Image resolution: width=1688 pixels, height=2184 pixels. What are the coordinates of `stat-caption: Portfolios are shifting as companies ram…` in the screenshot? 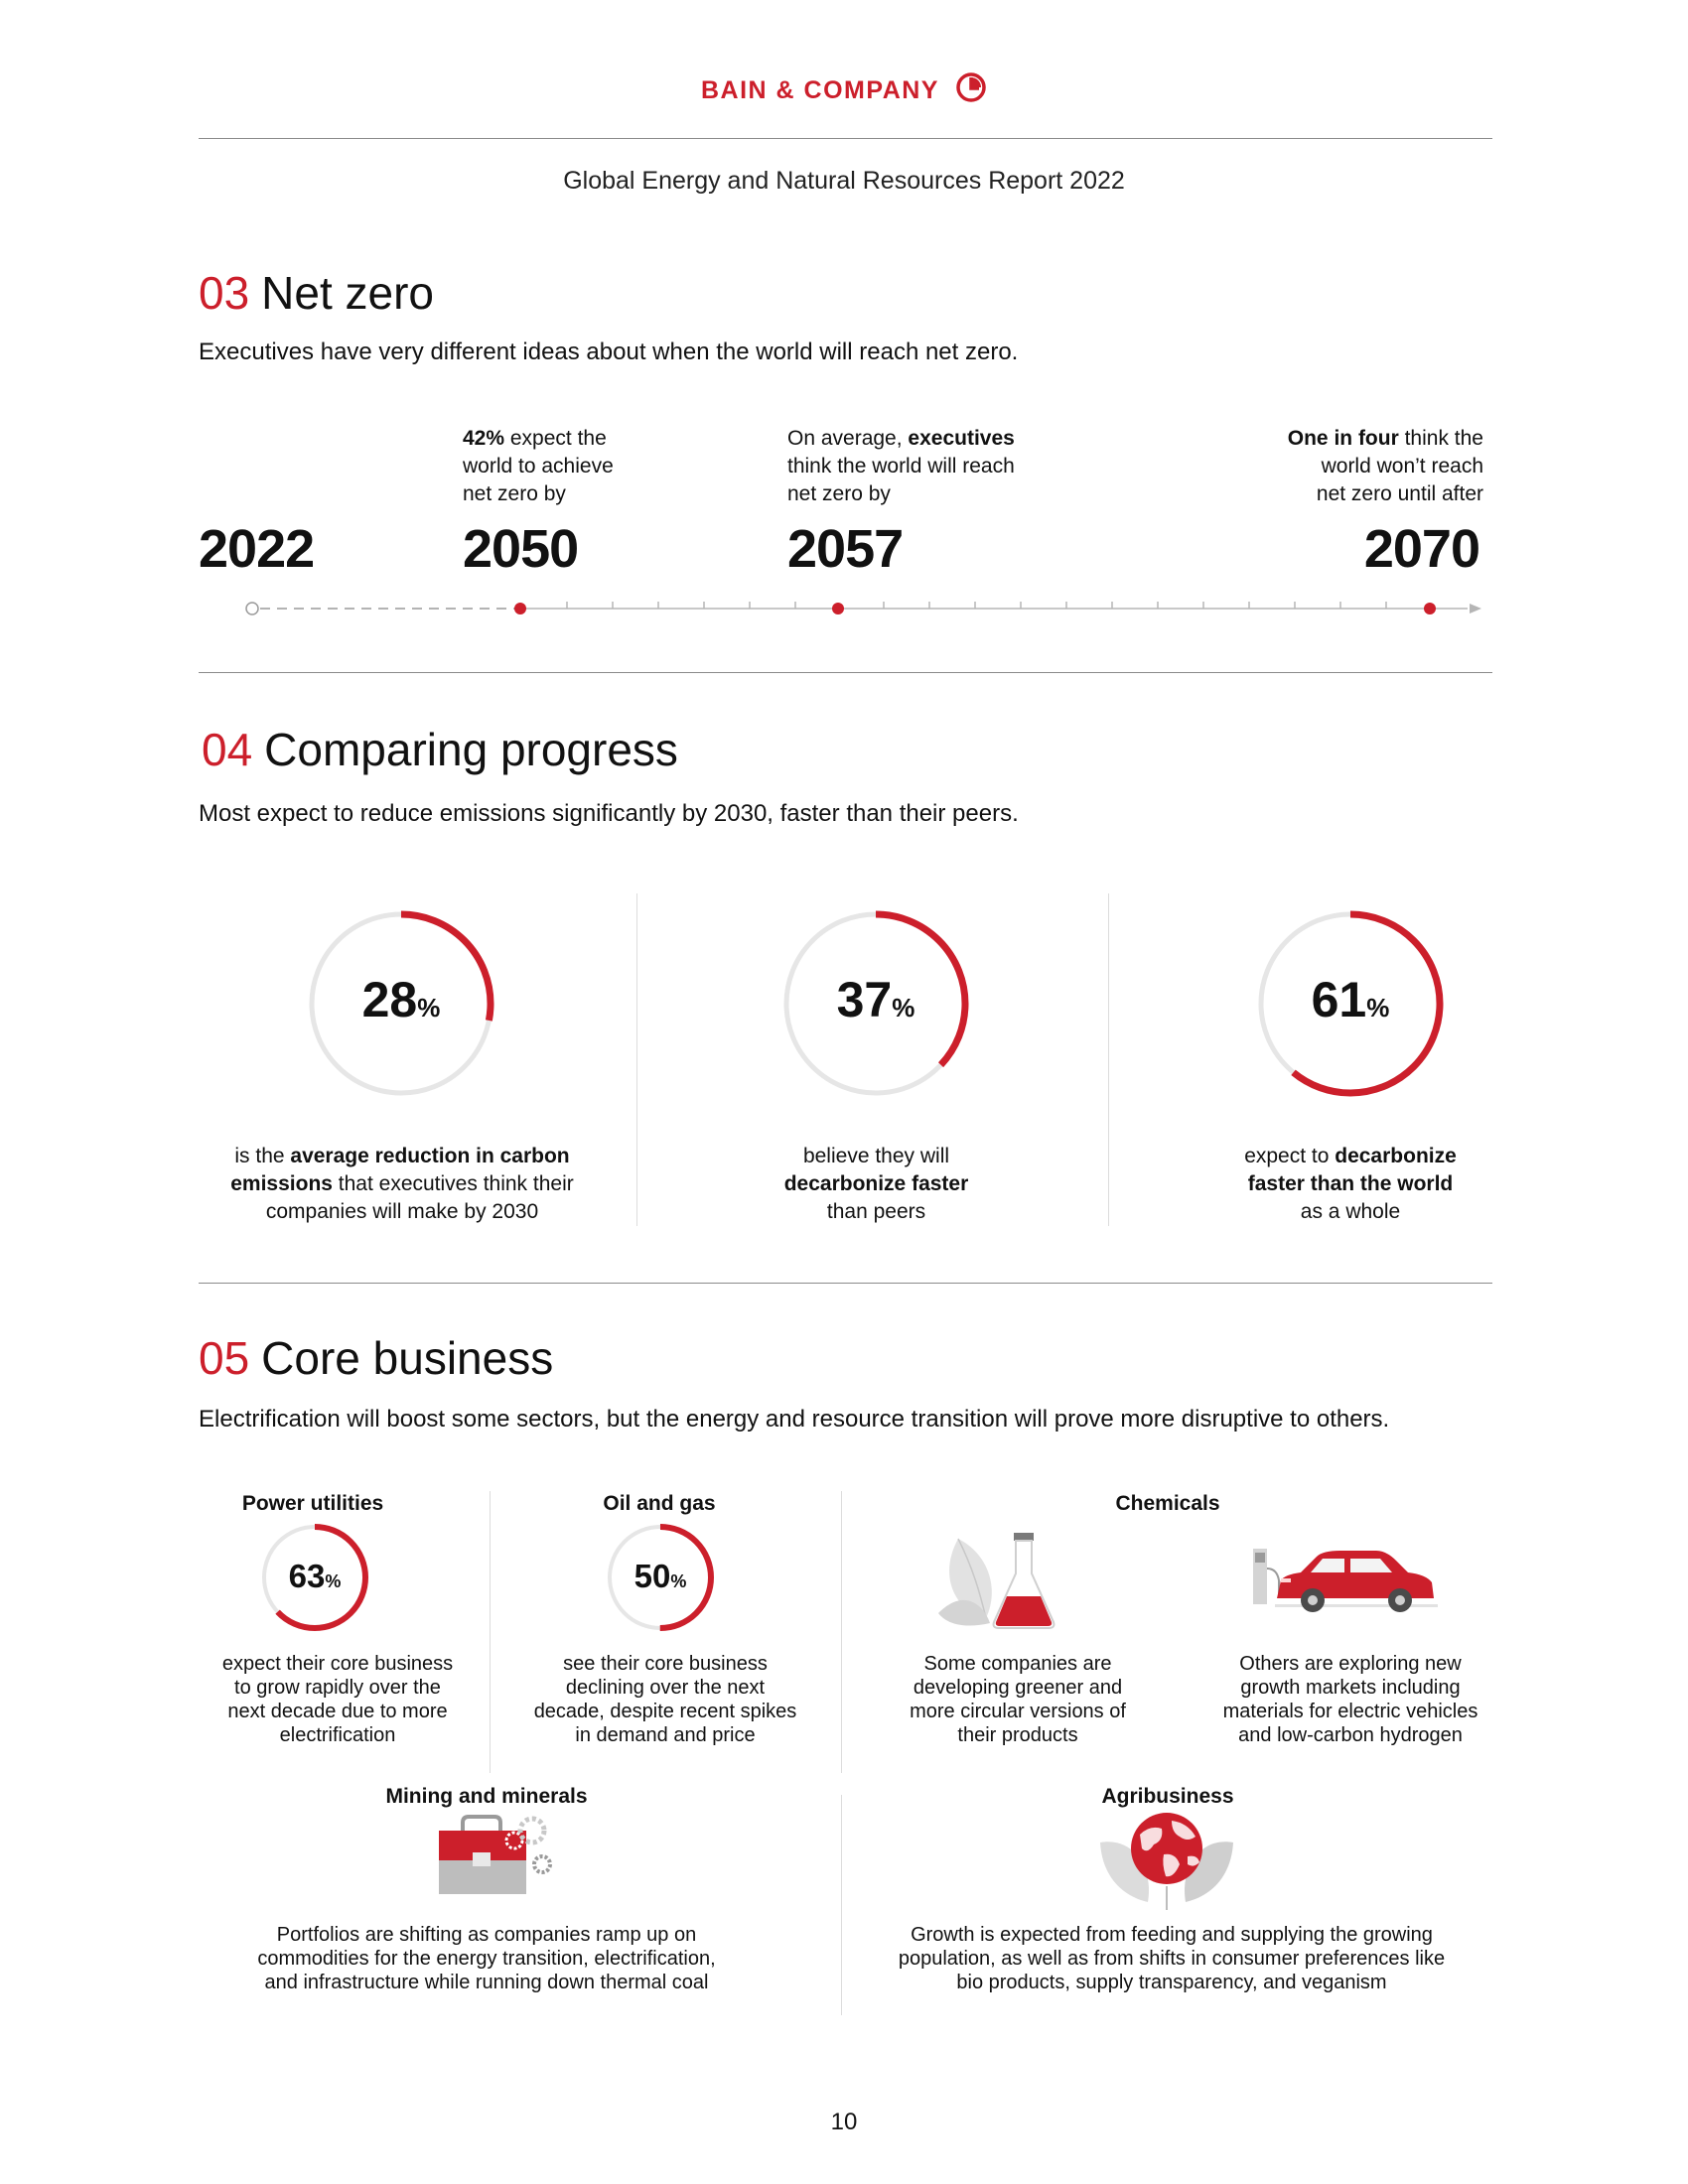 It's located at (486, 1958).